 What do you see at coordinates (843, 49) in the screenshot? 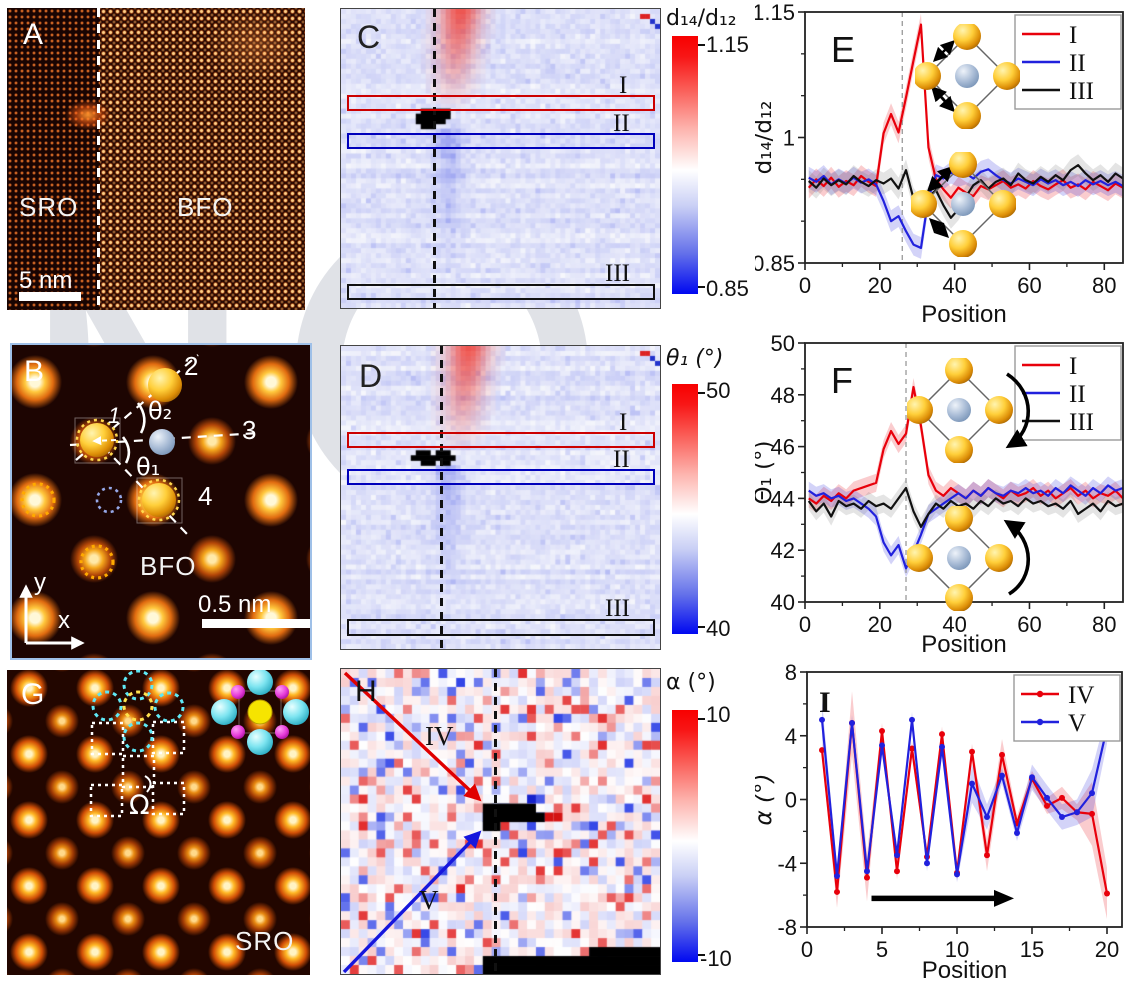
I see `svg-text: E` at bounding box center [843, 49].